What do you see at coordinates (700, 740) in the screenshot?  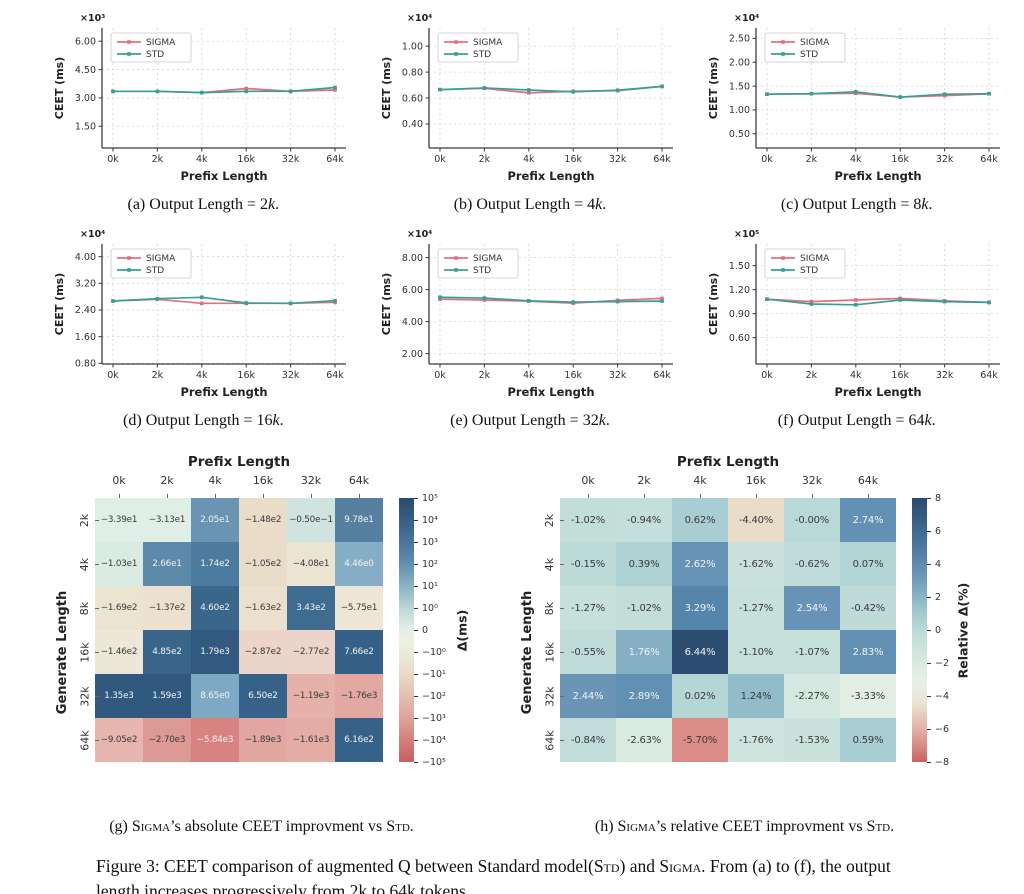 I see `heatmap-cell: -5.70%` at bounding box center [700, 740].